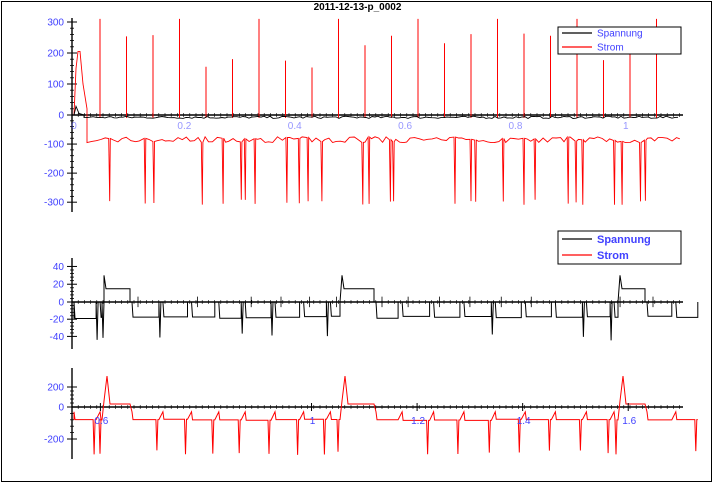 The image size is (715, 485). I want to click on x-tick-label: 1.2, so click(418, 421).